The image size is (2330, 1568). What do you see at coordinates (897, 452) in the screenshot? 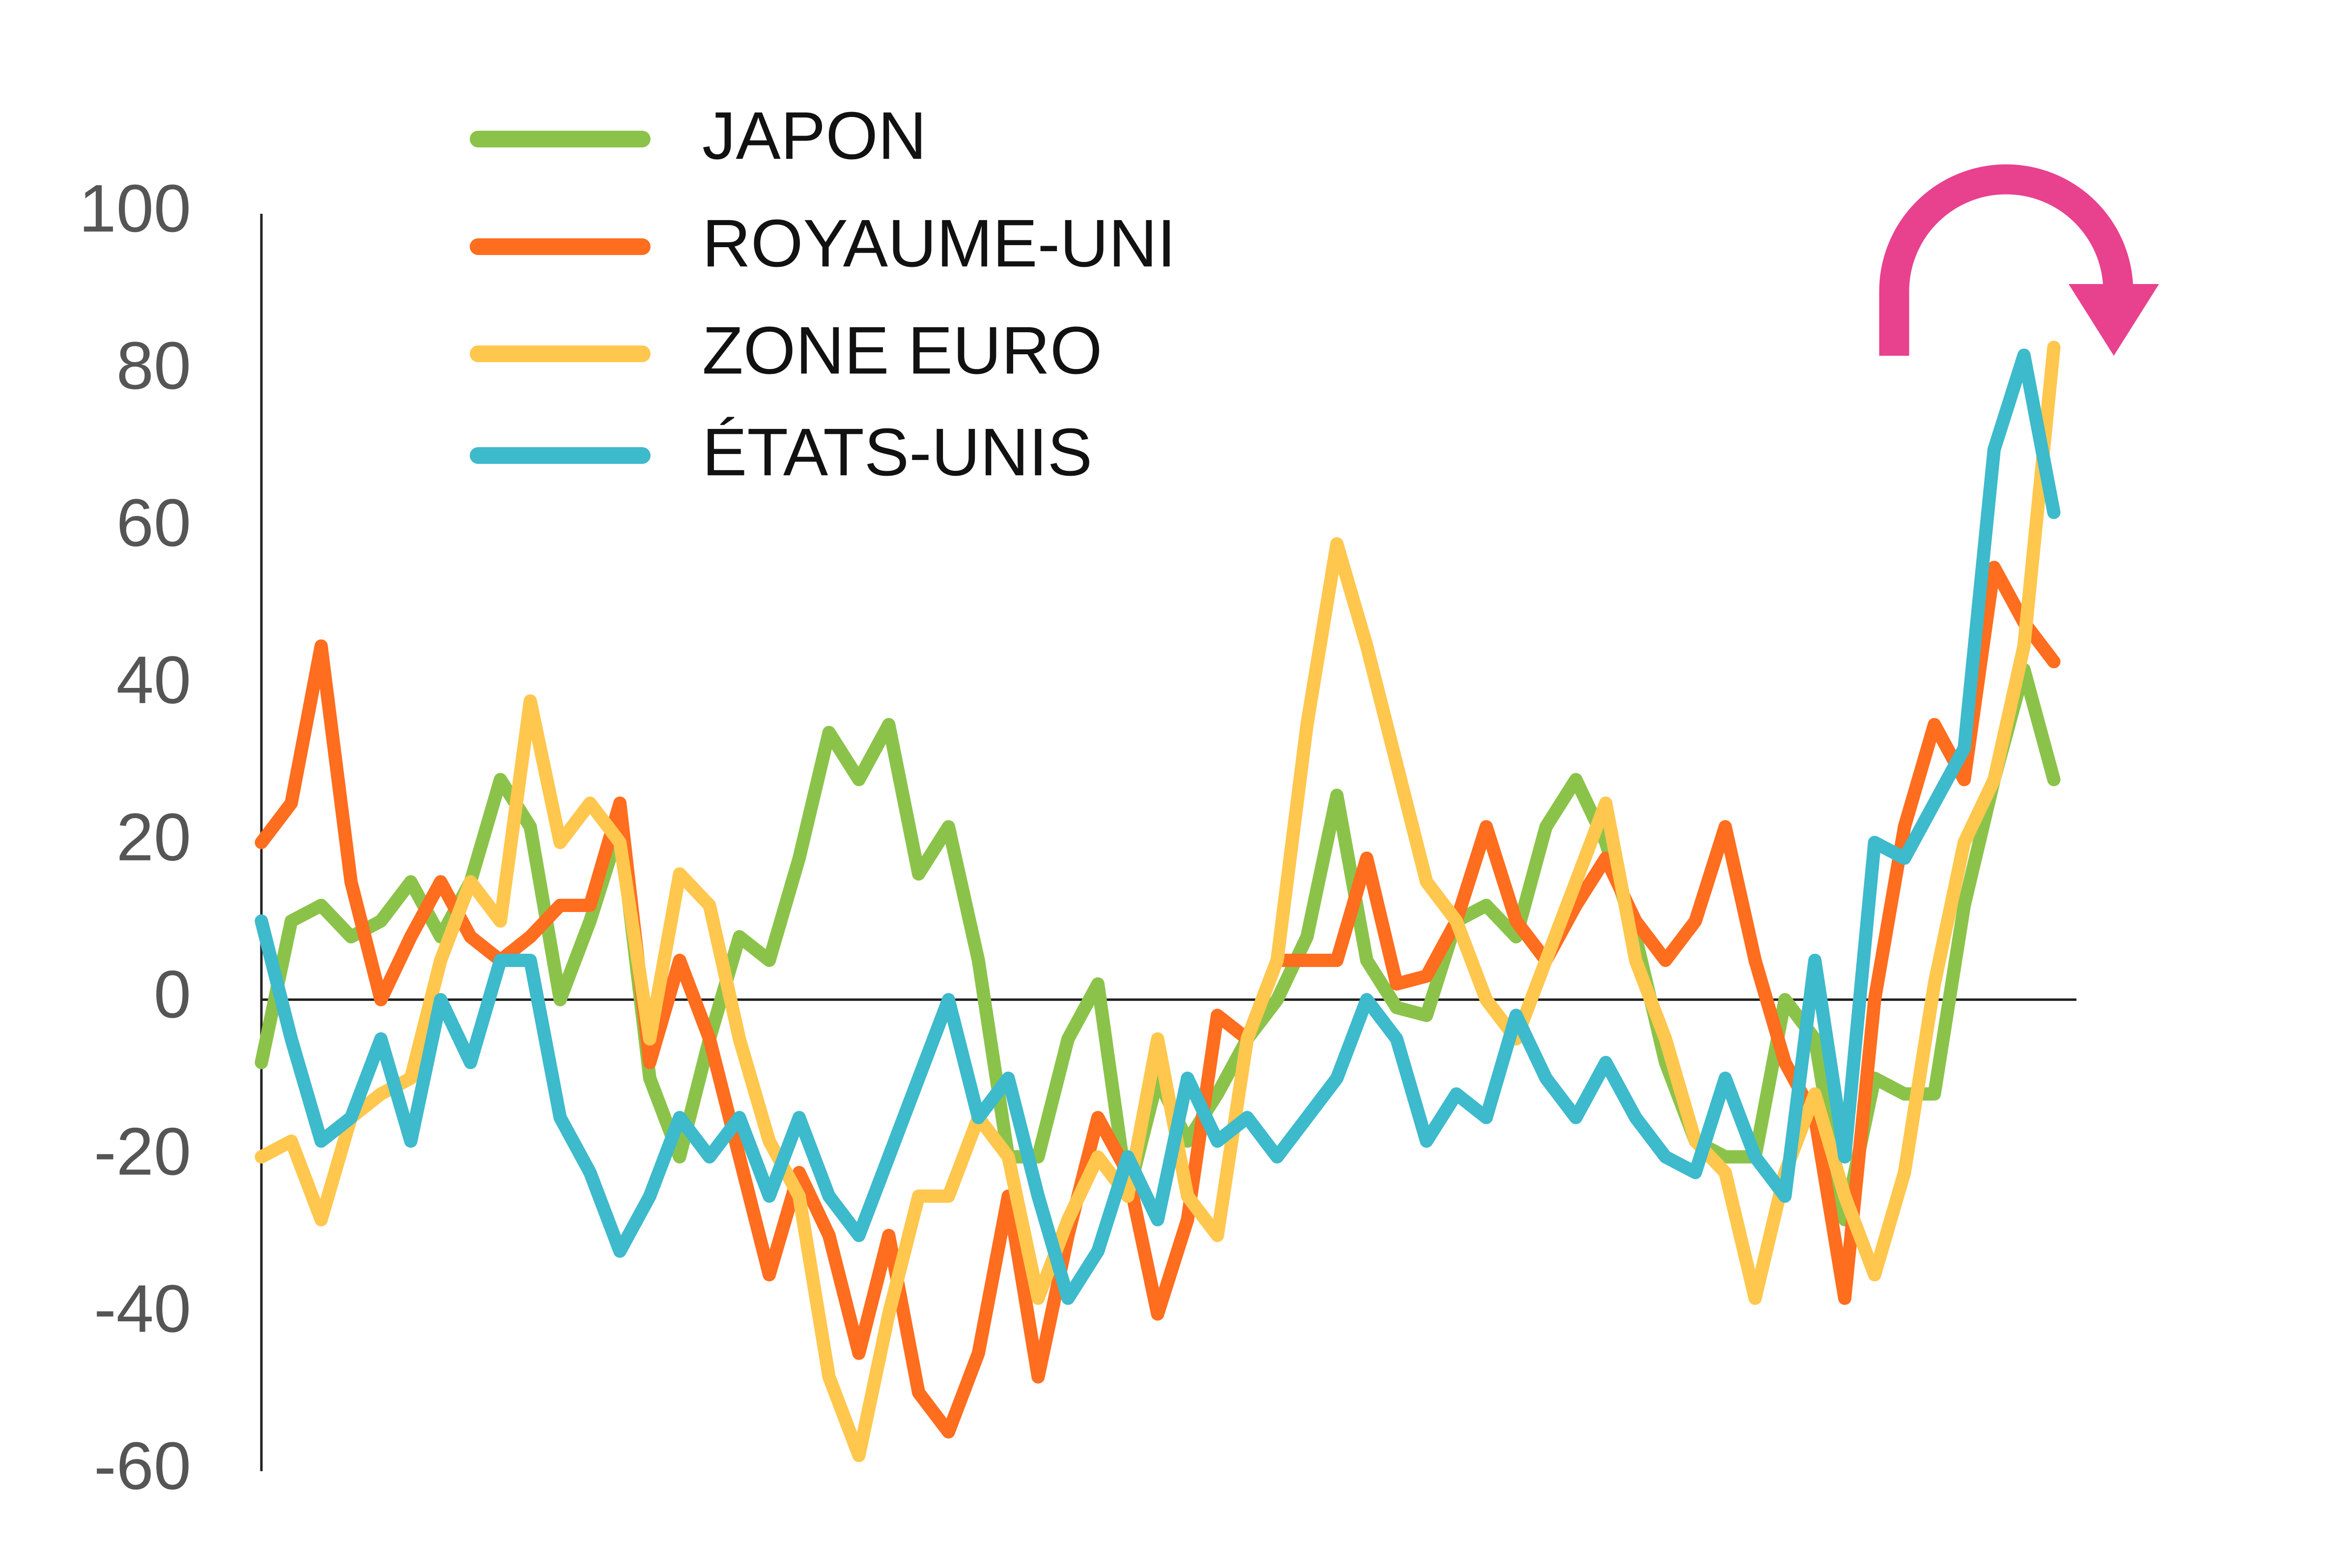
I see `legend-label: ÉTATS-UNIS` at bounding box center [897, 452].